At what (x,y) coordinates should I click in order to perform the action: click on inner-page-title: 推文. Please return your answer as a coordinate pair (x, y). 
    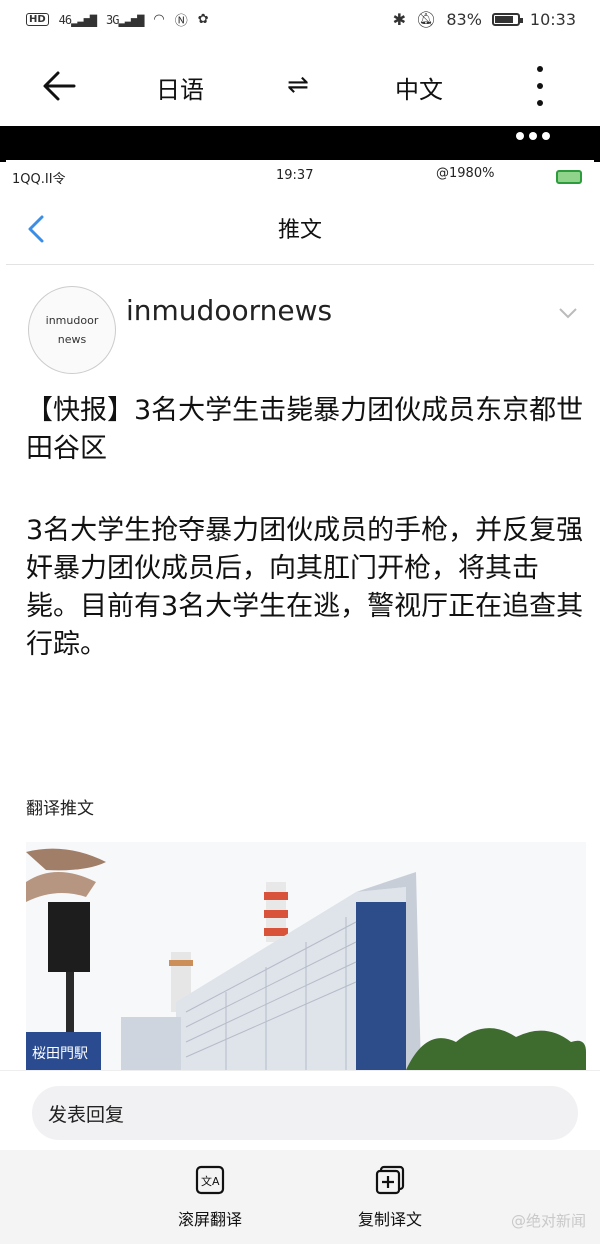
    Looking at the image, I should click on (299, 230).